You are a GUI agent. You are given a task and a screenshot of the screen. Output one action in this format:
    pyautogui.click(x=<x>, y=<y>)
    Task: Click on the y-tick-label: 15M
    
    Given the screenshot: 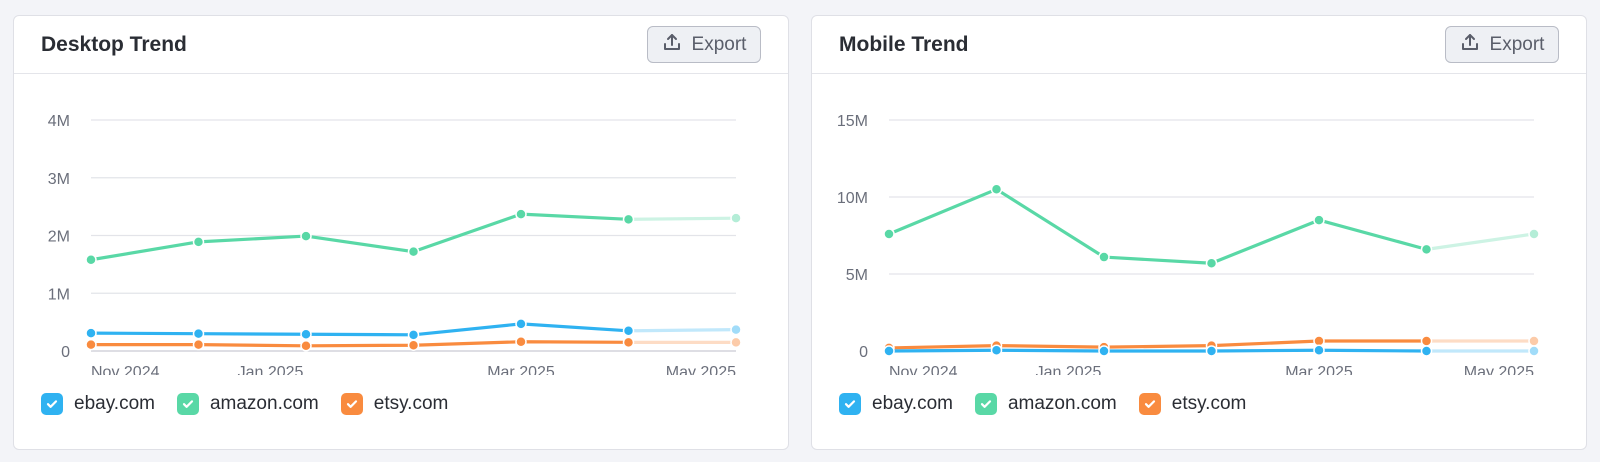 What is the action you would take?
    pyautogui.click(x=852, y=121)
    